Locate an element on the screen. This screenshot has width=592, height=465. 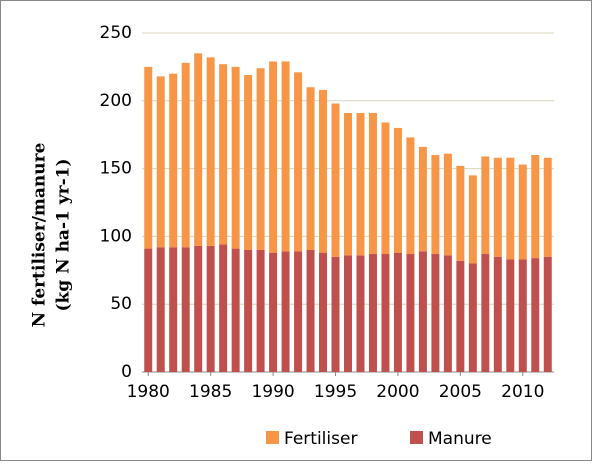
x-tick-label: 2010 is located at coordinates (522, 392).